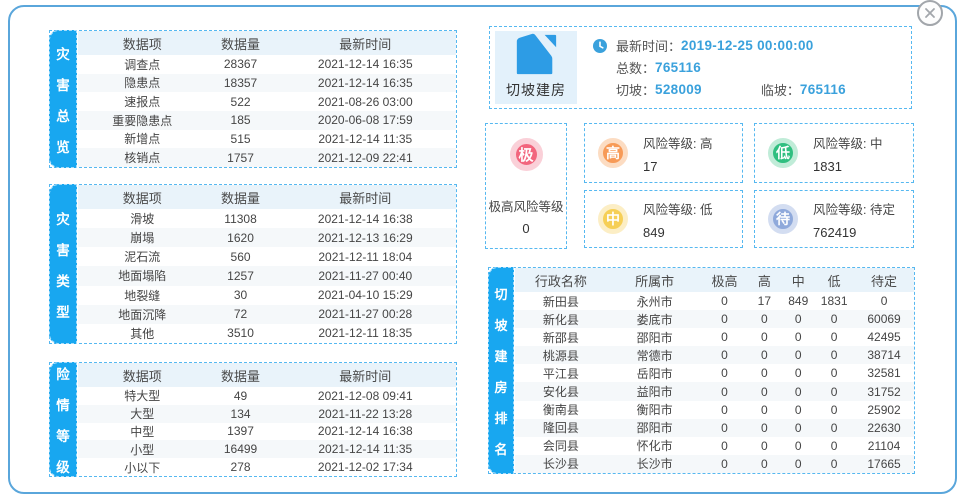 This screenshot has width=967, height=499. What do you see at coordinates (714, 373) in the screenshot?
I see `table-row: 平江县 岳阳市 0 0 0 0 32581` at bounding box center [714, 373].